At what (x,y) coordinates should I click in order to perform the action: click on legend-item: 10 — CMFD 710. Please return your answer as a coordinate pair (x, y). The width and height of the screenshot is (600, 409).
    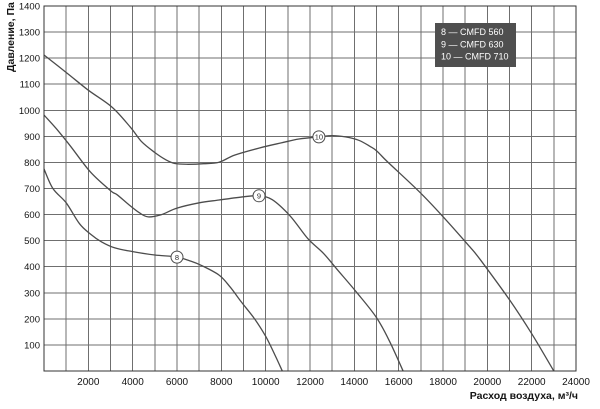
    Looking at the image, I should click on (475, 57).